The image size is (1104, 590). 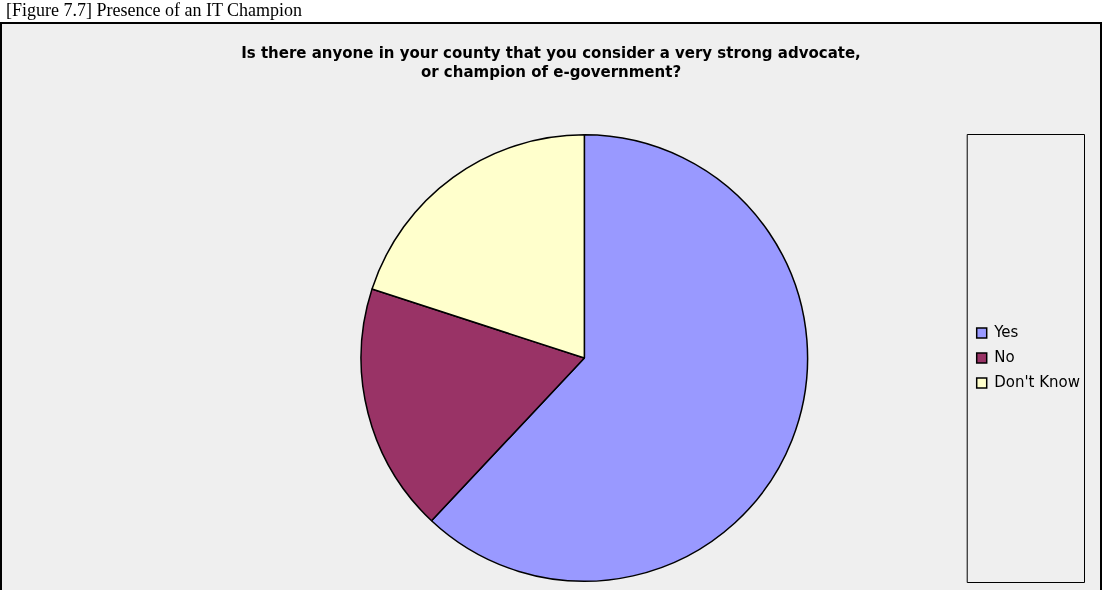 What do you see at coordinates (1004, 356) in the screenshot?
I see `legend-label: No` at bounding box center [1004, 356].